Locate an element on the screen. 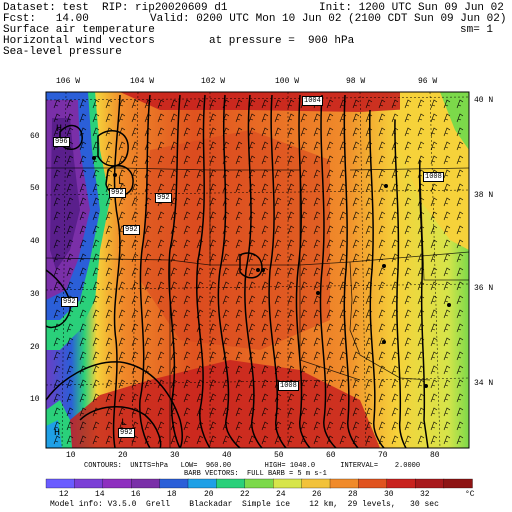  y-tick: 60 is located at coordinates (35, 136).